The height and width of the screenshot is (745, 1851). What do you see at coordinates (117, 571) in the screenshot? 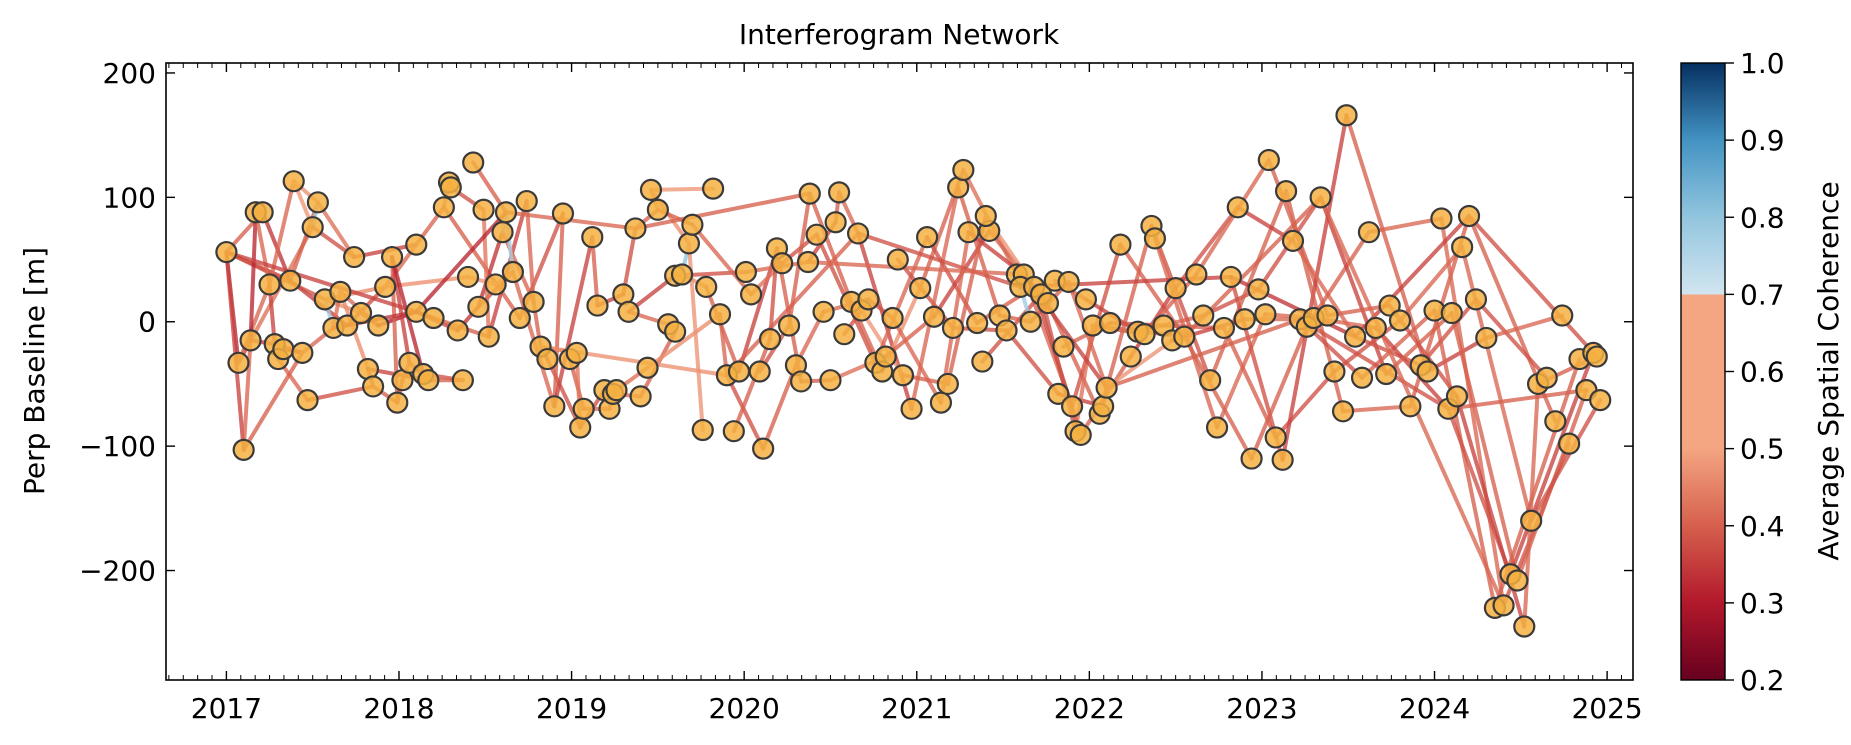
I see `y-tick-label: −200` at bounding box center [117, 571].